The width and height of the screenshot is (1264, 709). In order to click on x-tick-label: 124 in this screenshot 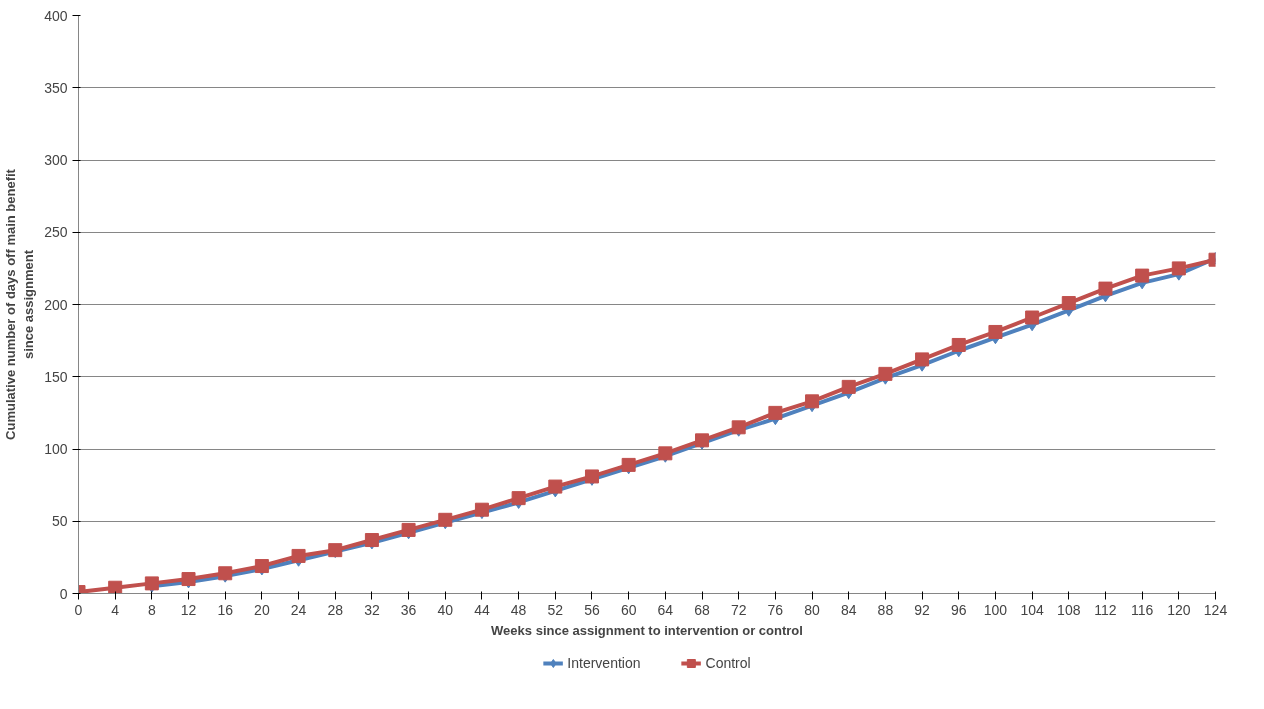, I will do `click(1215, 609)`.